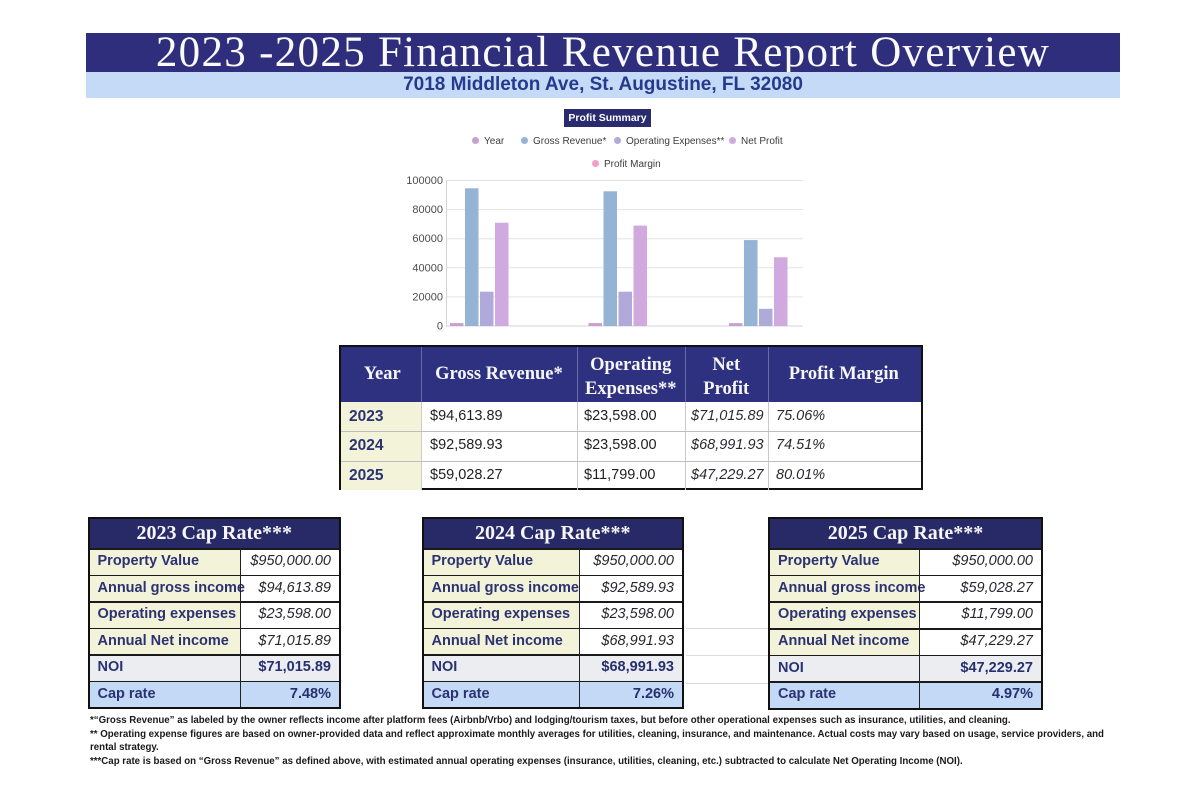 Image resolution: width=1200 pixels, height=800 pixels. What do you see at coordinates (427, 268) in the screenshot?
I see `svg-text: 40000` at bounding box center [427, 268].